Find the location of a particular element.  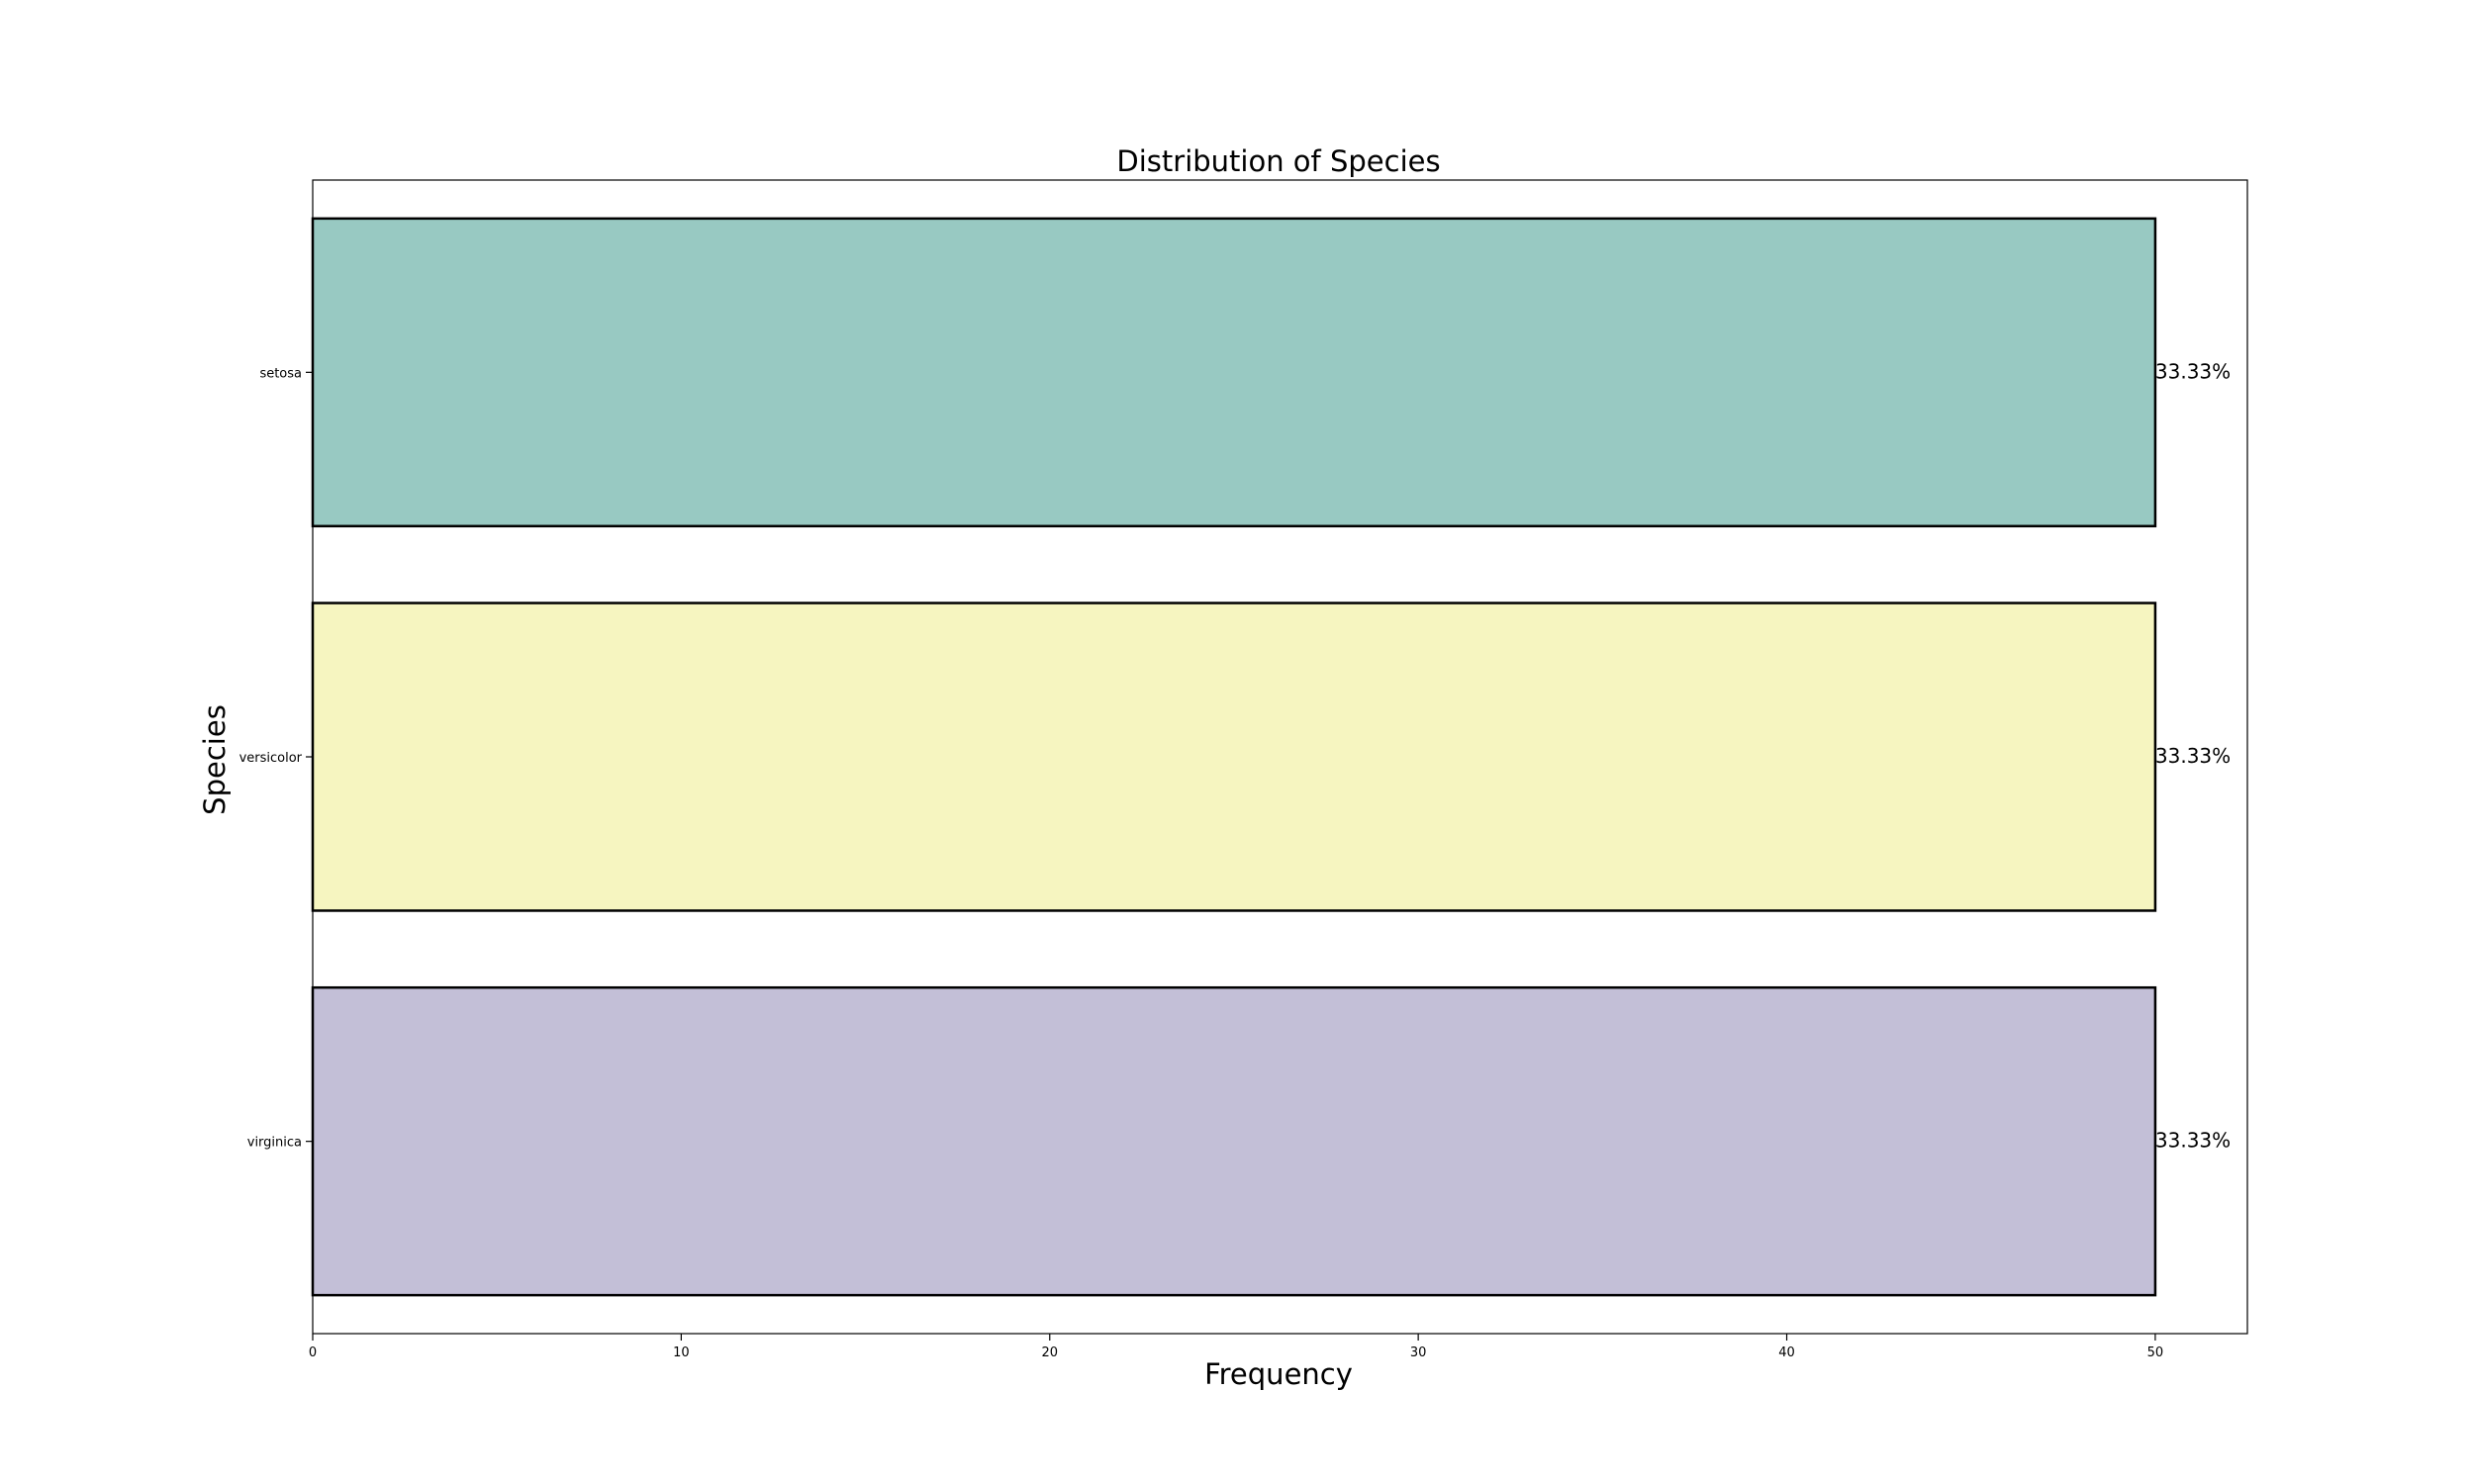

y-axis-label: Species is located at coordinates (215, 759).